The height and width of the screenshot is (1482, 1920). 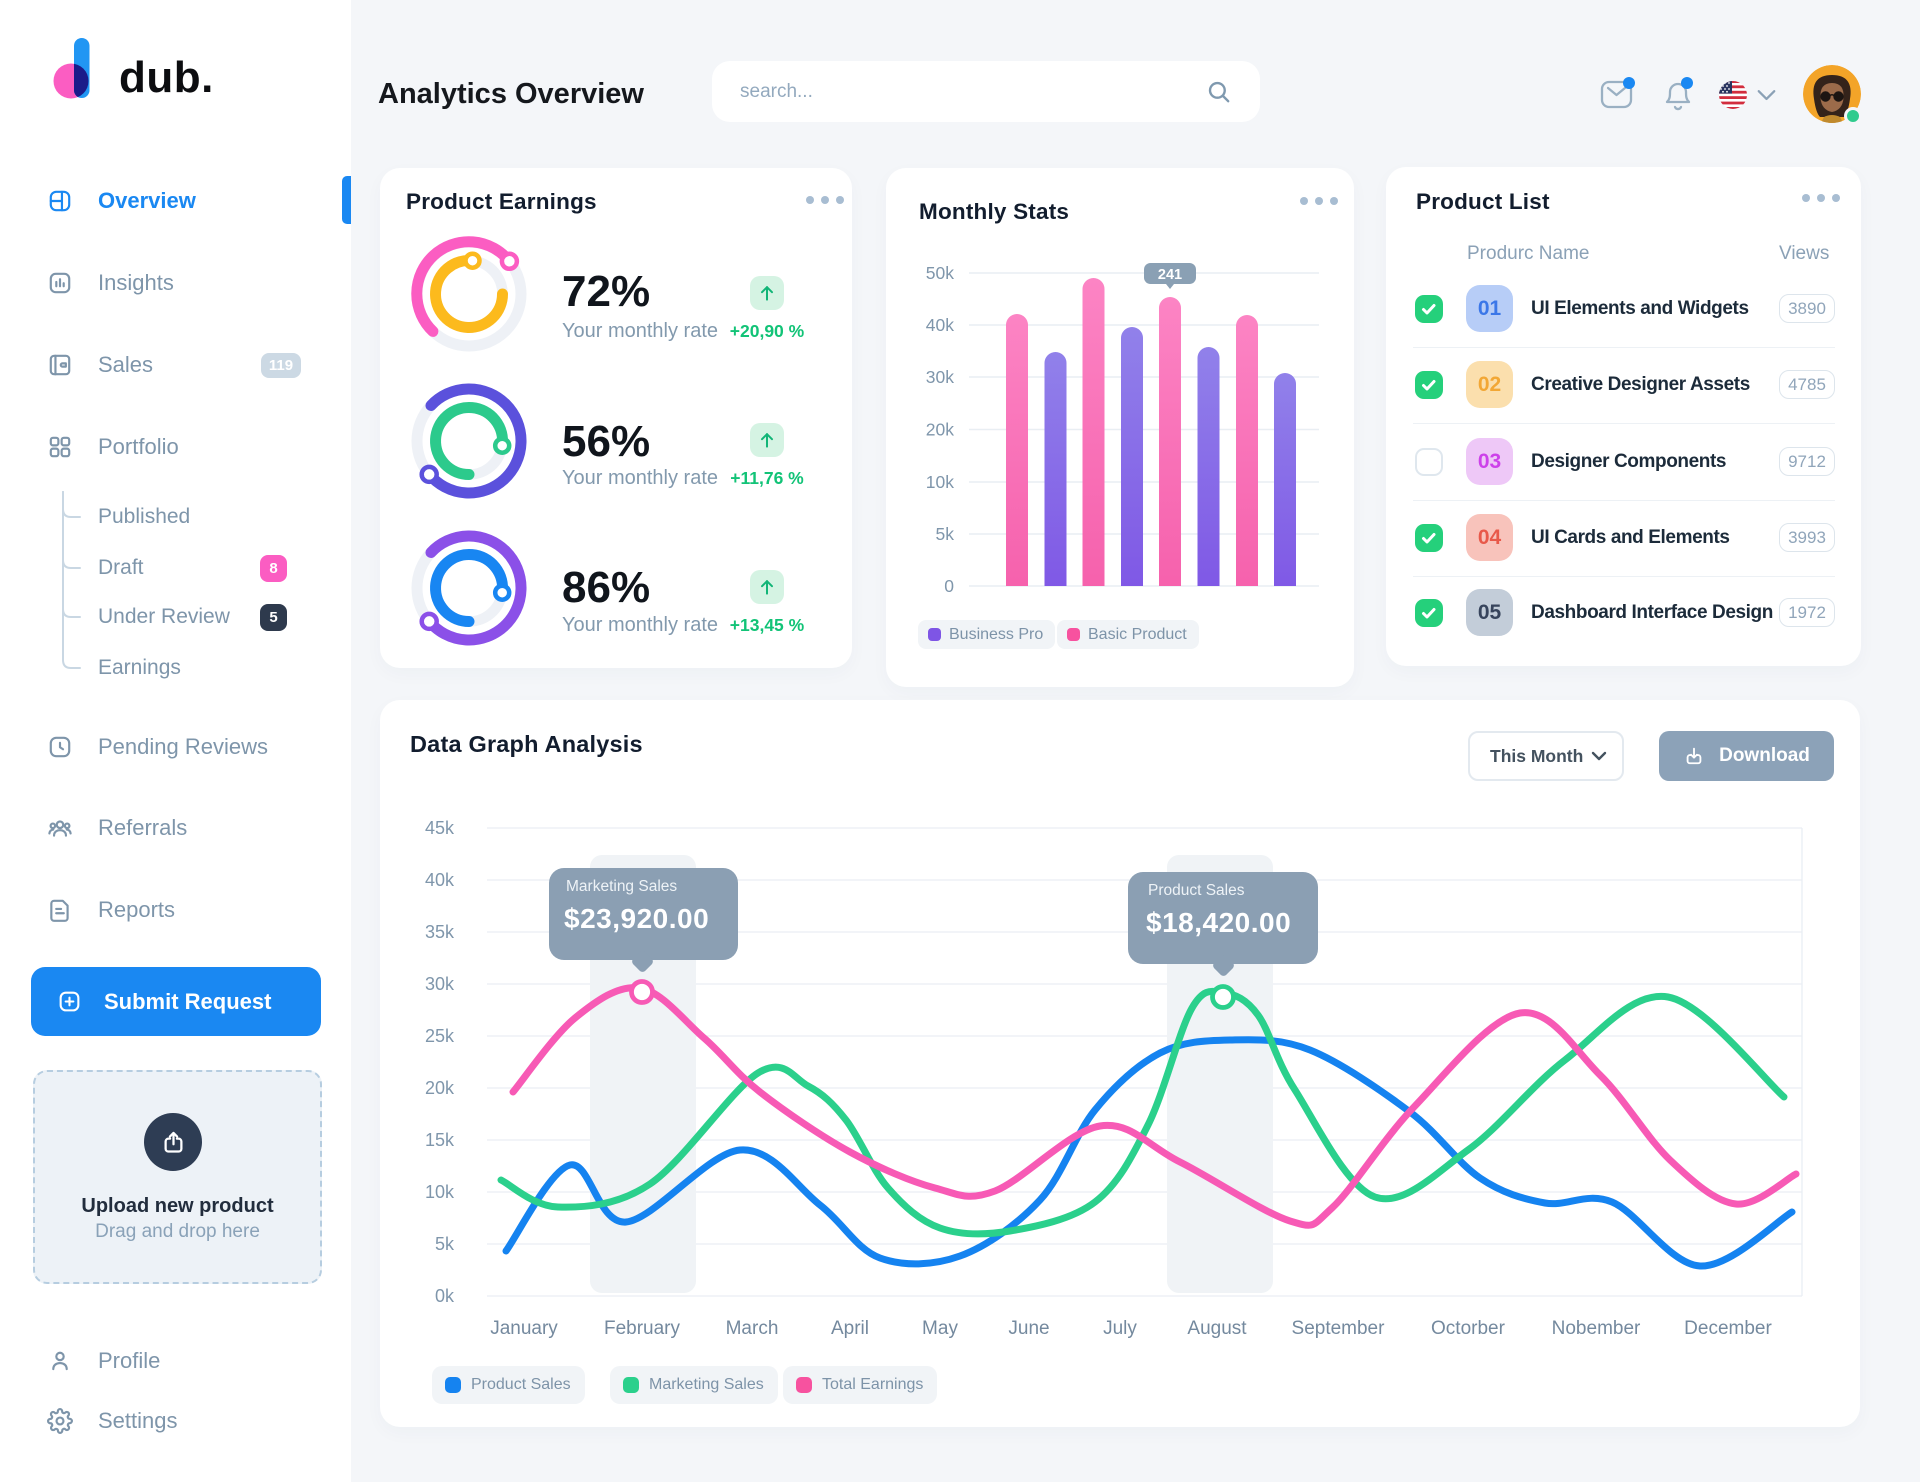 What do you see at coordinates (524, 1328) in the screenshot?
I see `svg-text: January` at bounding box center [524, 1328].